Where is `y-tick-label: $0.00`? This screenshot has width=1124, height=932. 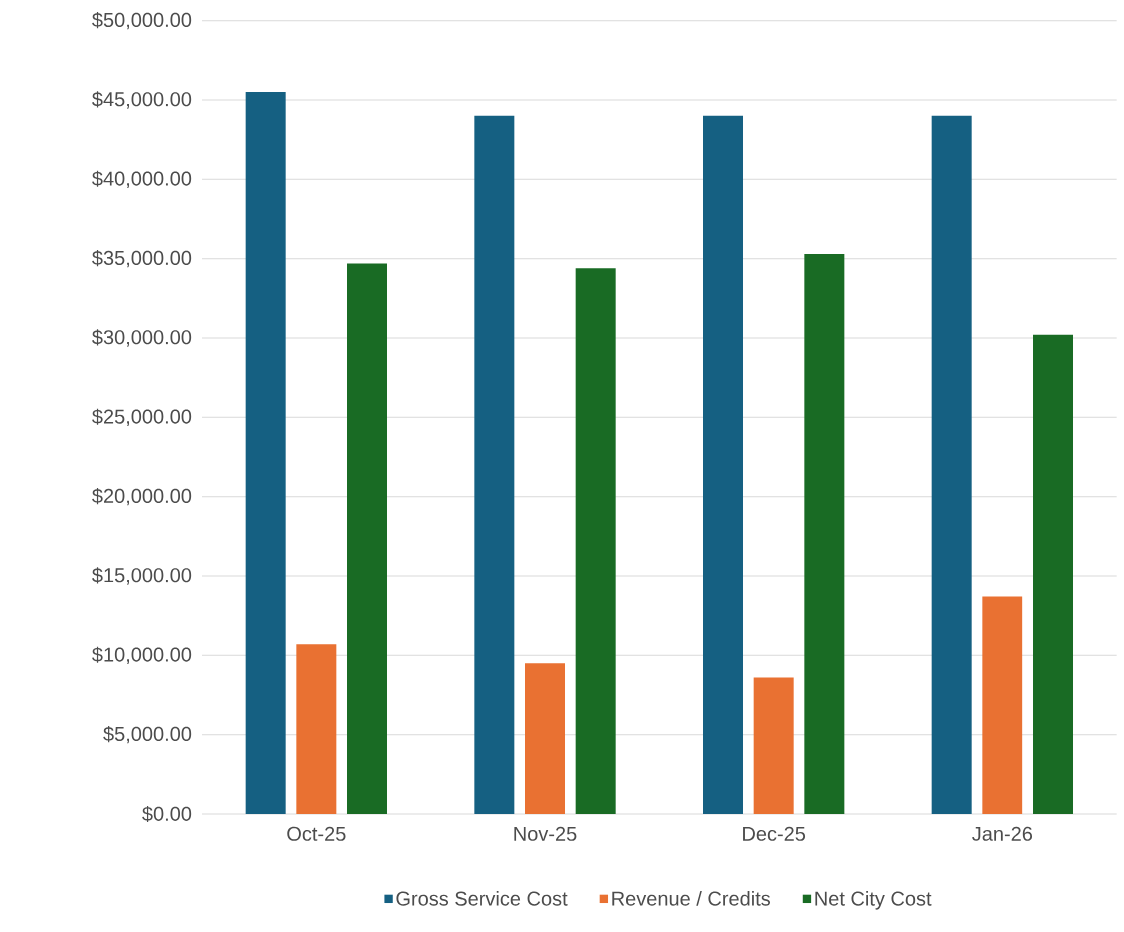
y-tick-label: $0.00 is located at coordinates (167, 814).